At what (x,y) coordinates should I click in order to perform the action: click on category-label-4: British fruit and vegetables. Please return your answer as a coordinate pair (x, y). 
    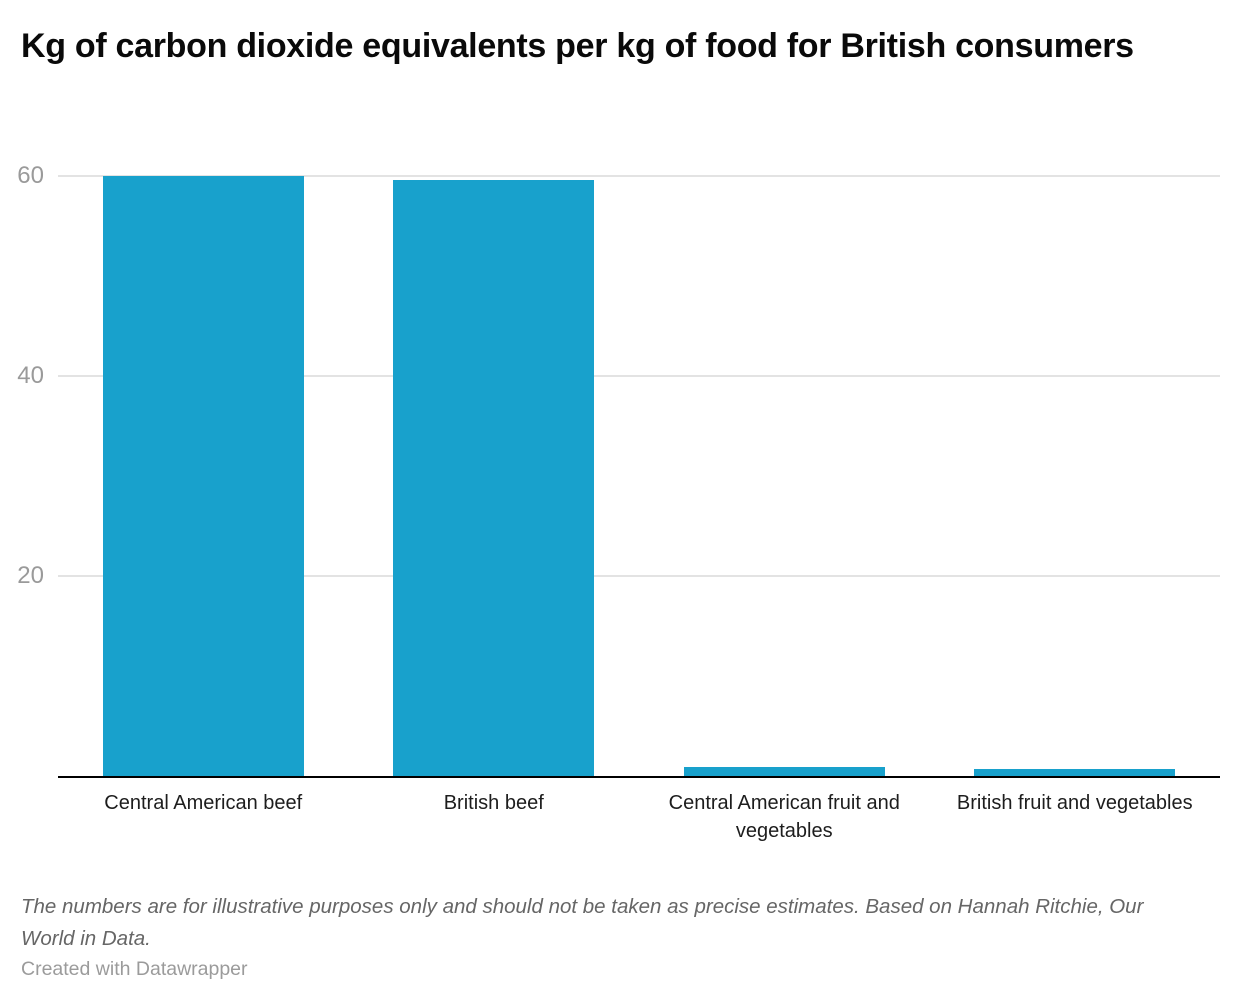
    Looking at the image, I should click on (1074, 803).